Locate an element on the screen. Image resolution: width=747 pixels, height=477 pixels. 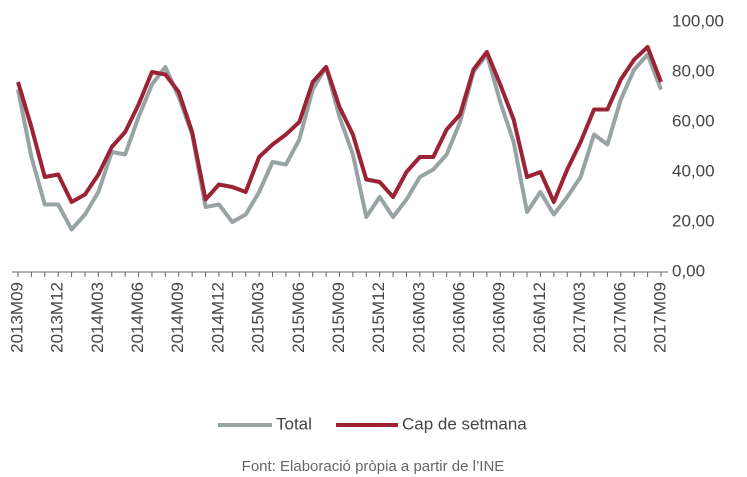
x-tick-label: 2015M09 is located at coordinates (338, 317).